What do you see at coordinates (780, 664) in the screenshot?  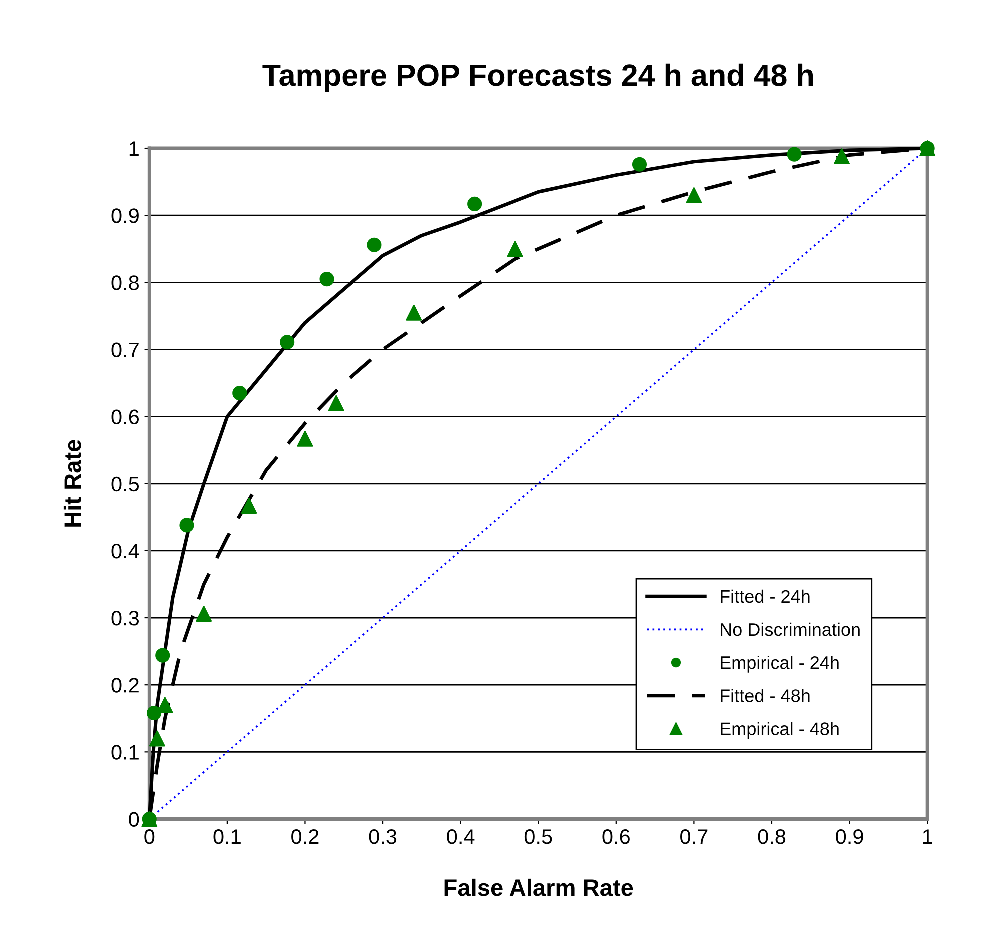 I see `legend-label: Empirical - 24h` at bounding box center [780, 664].